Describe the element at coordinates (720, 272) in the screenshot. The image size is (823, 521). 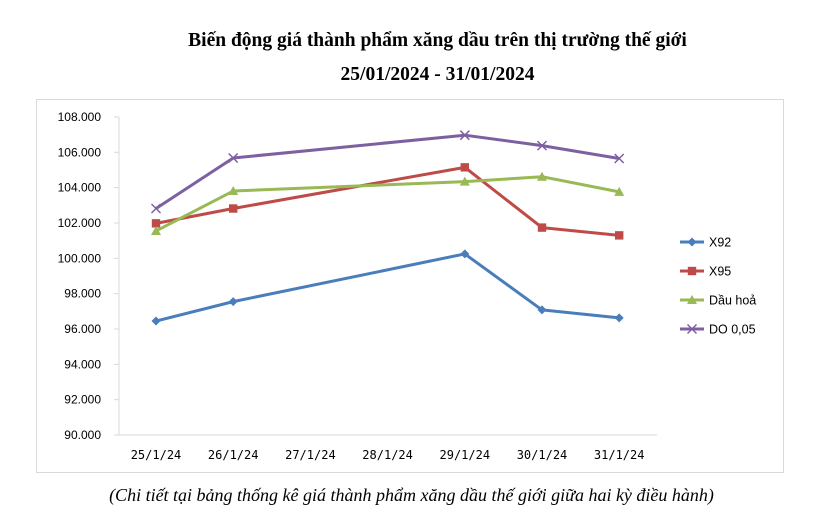
I see `legend-label: X95` at that location.